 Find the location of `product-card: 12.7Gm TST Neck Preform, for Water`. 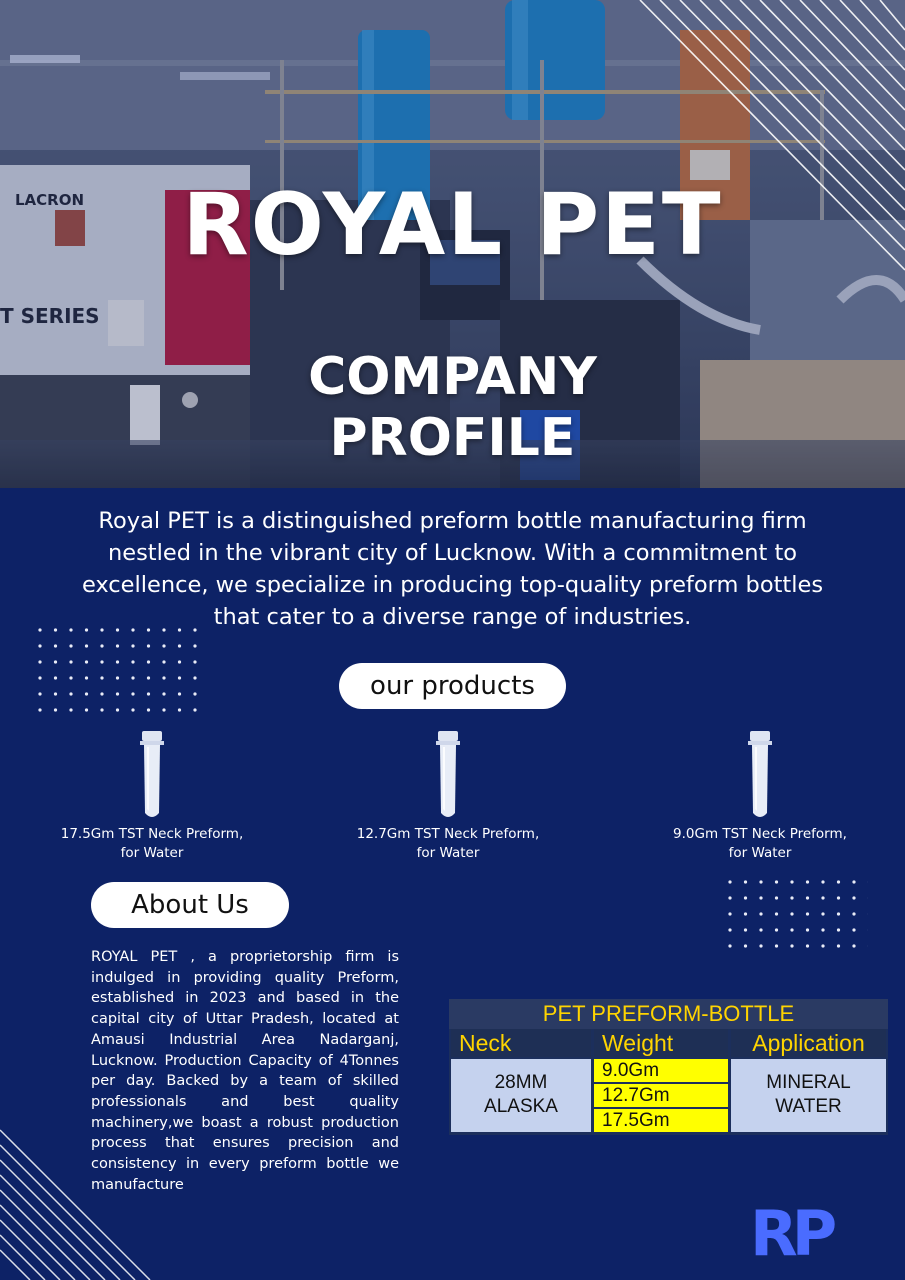

product-card: 12.7Gm TST Neck Preform, for Water is located at coordinates (448, 796).